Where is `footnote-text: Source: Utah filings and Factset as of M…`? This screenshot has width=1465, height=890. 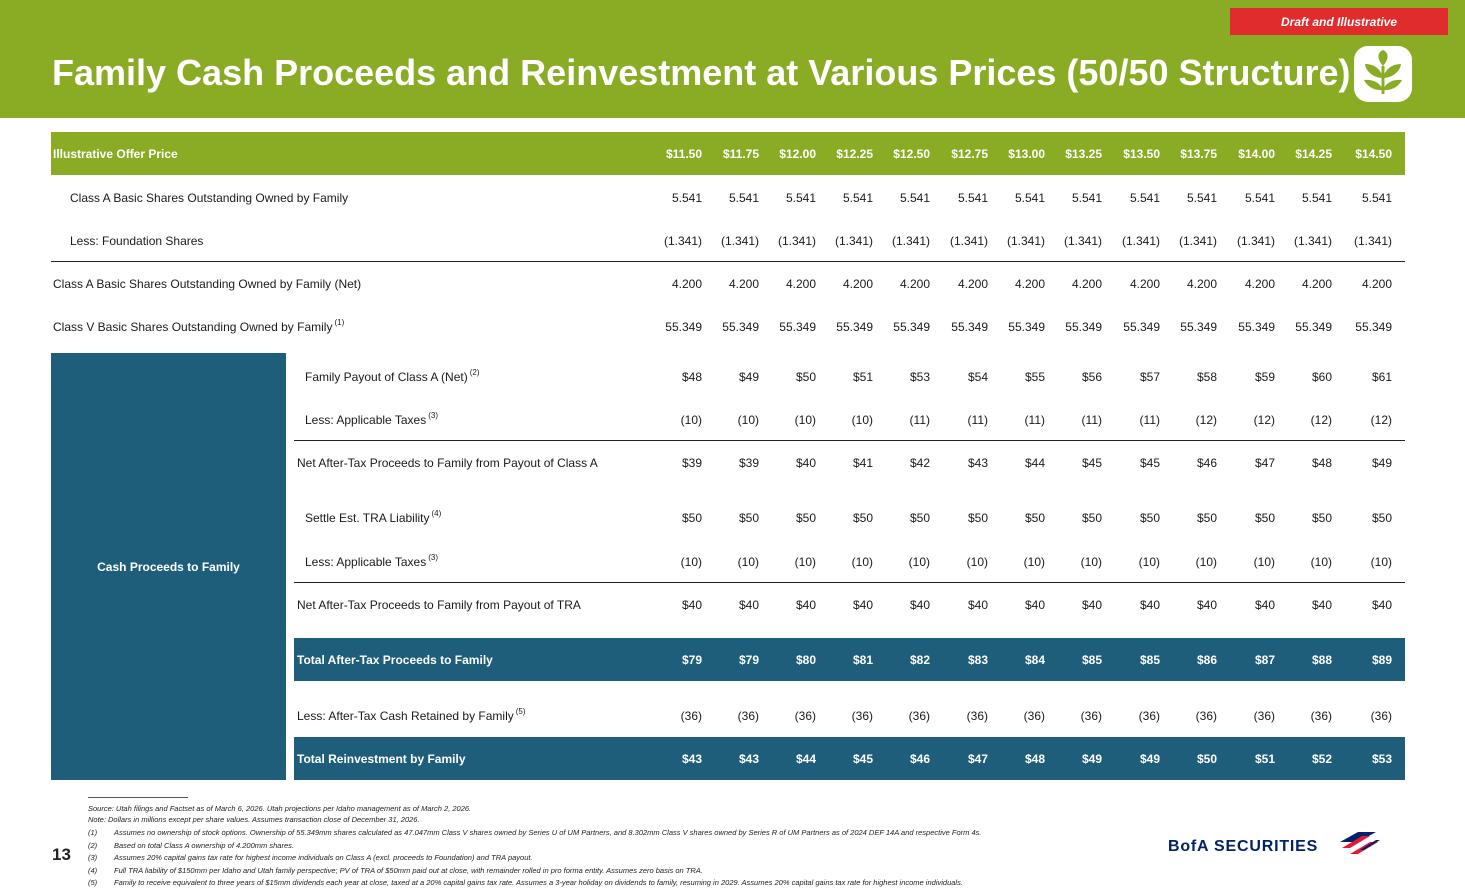 footnote-text: Source: Utah filings and Factset as of M… is located at coordinates (280, 808).